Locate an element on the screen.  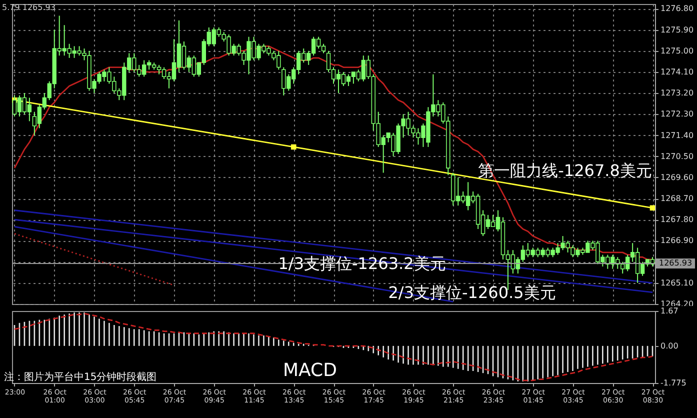
y-tick-label: 1268.70 is located at coordinates (677, 199).